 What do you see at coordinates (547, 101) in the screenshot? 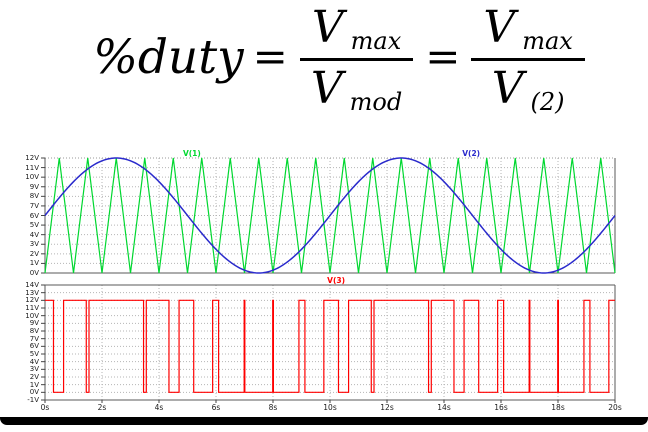
I see `denominator-subscript: (2)` at bounding box center [547, 101].